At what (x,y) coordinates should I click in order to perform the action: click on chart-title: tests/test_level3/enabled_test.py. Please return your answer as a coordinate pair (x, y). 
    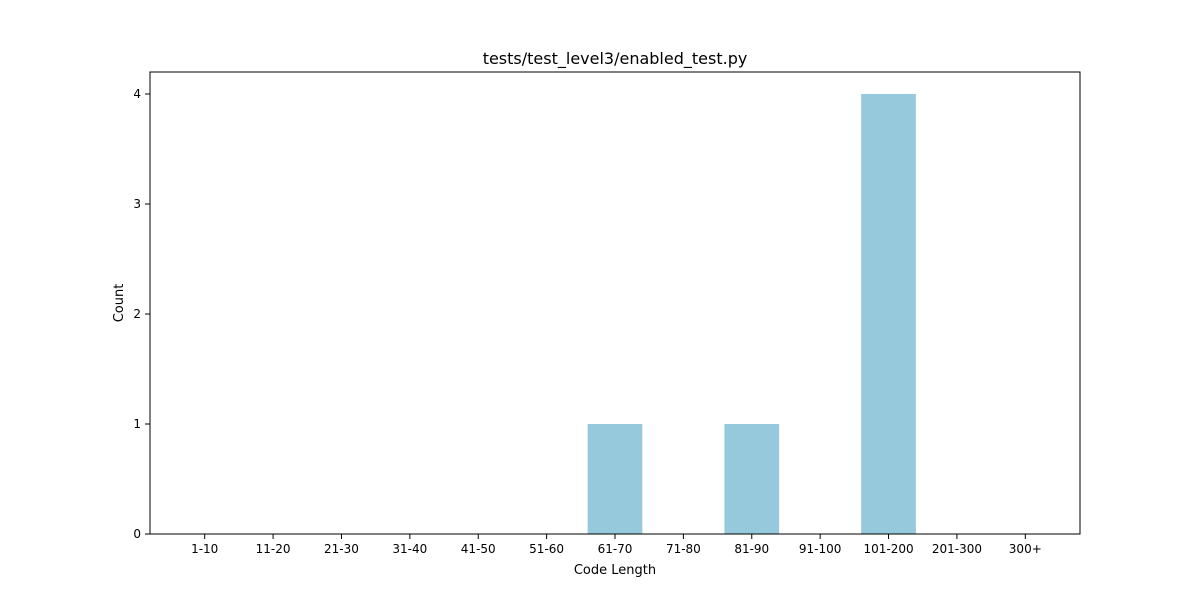
    Looking at the image, I should click on (615, 59).